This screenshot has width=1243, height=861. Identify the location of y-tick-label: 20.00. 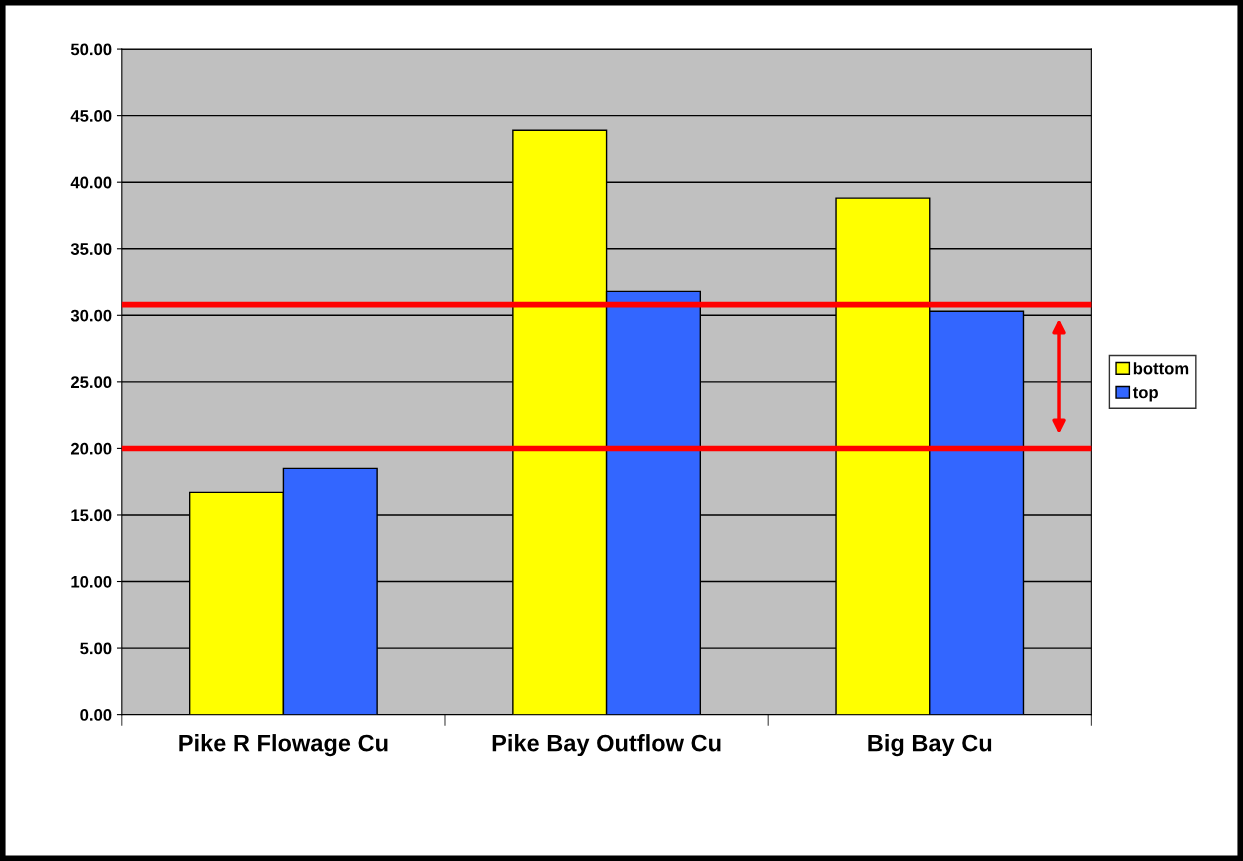
(91, 448).